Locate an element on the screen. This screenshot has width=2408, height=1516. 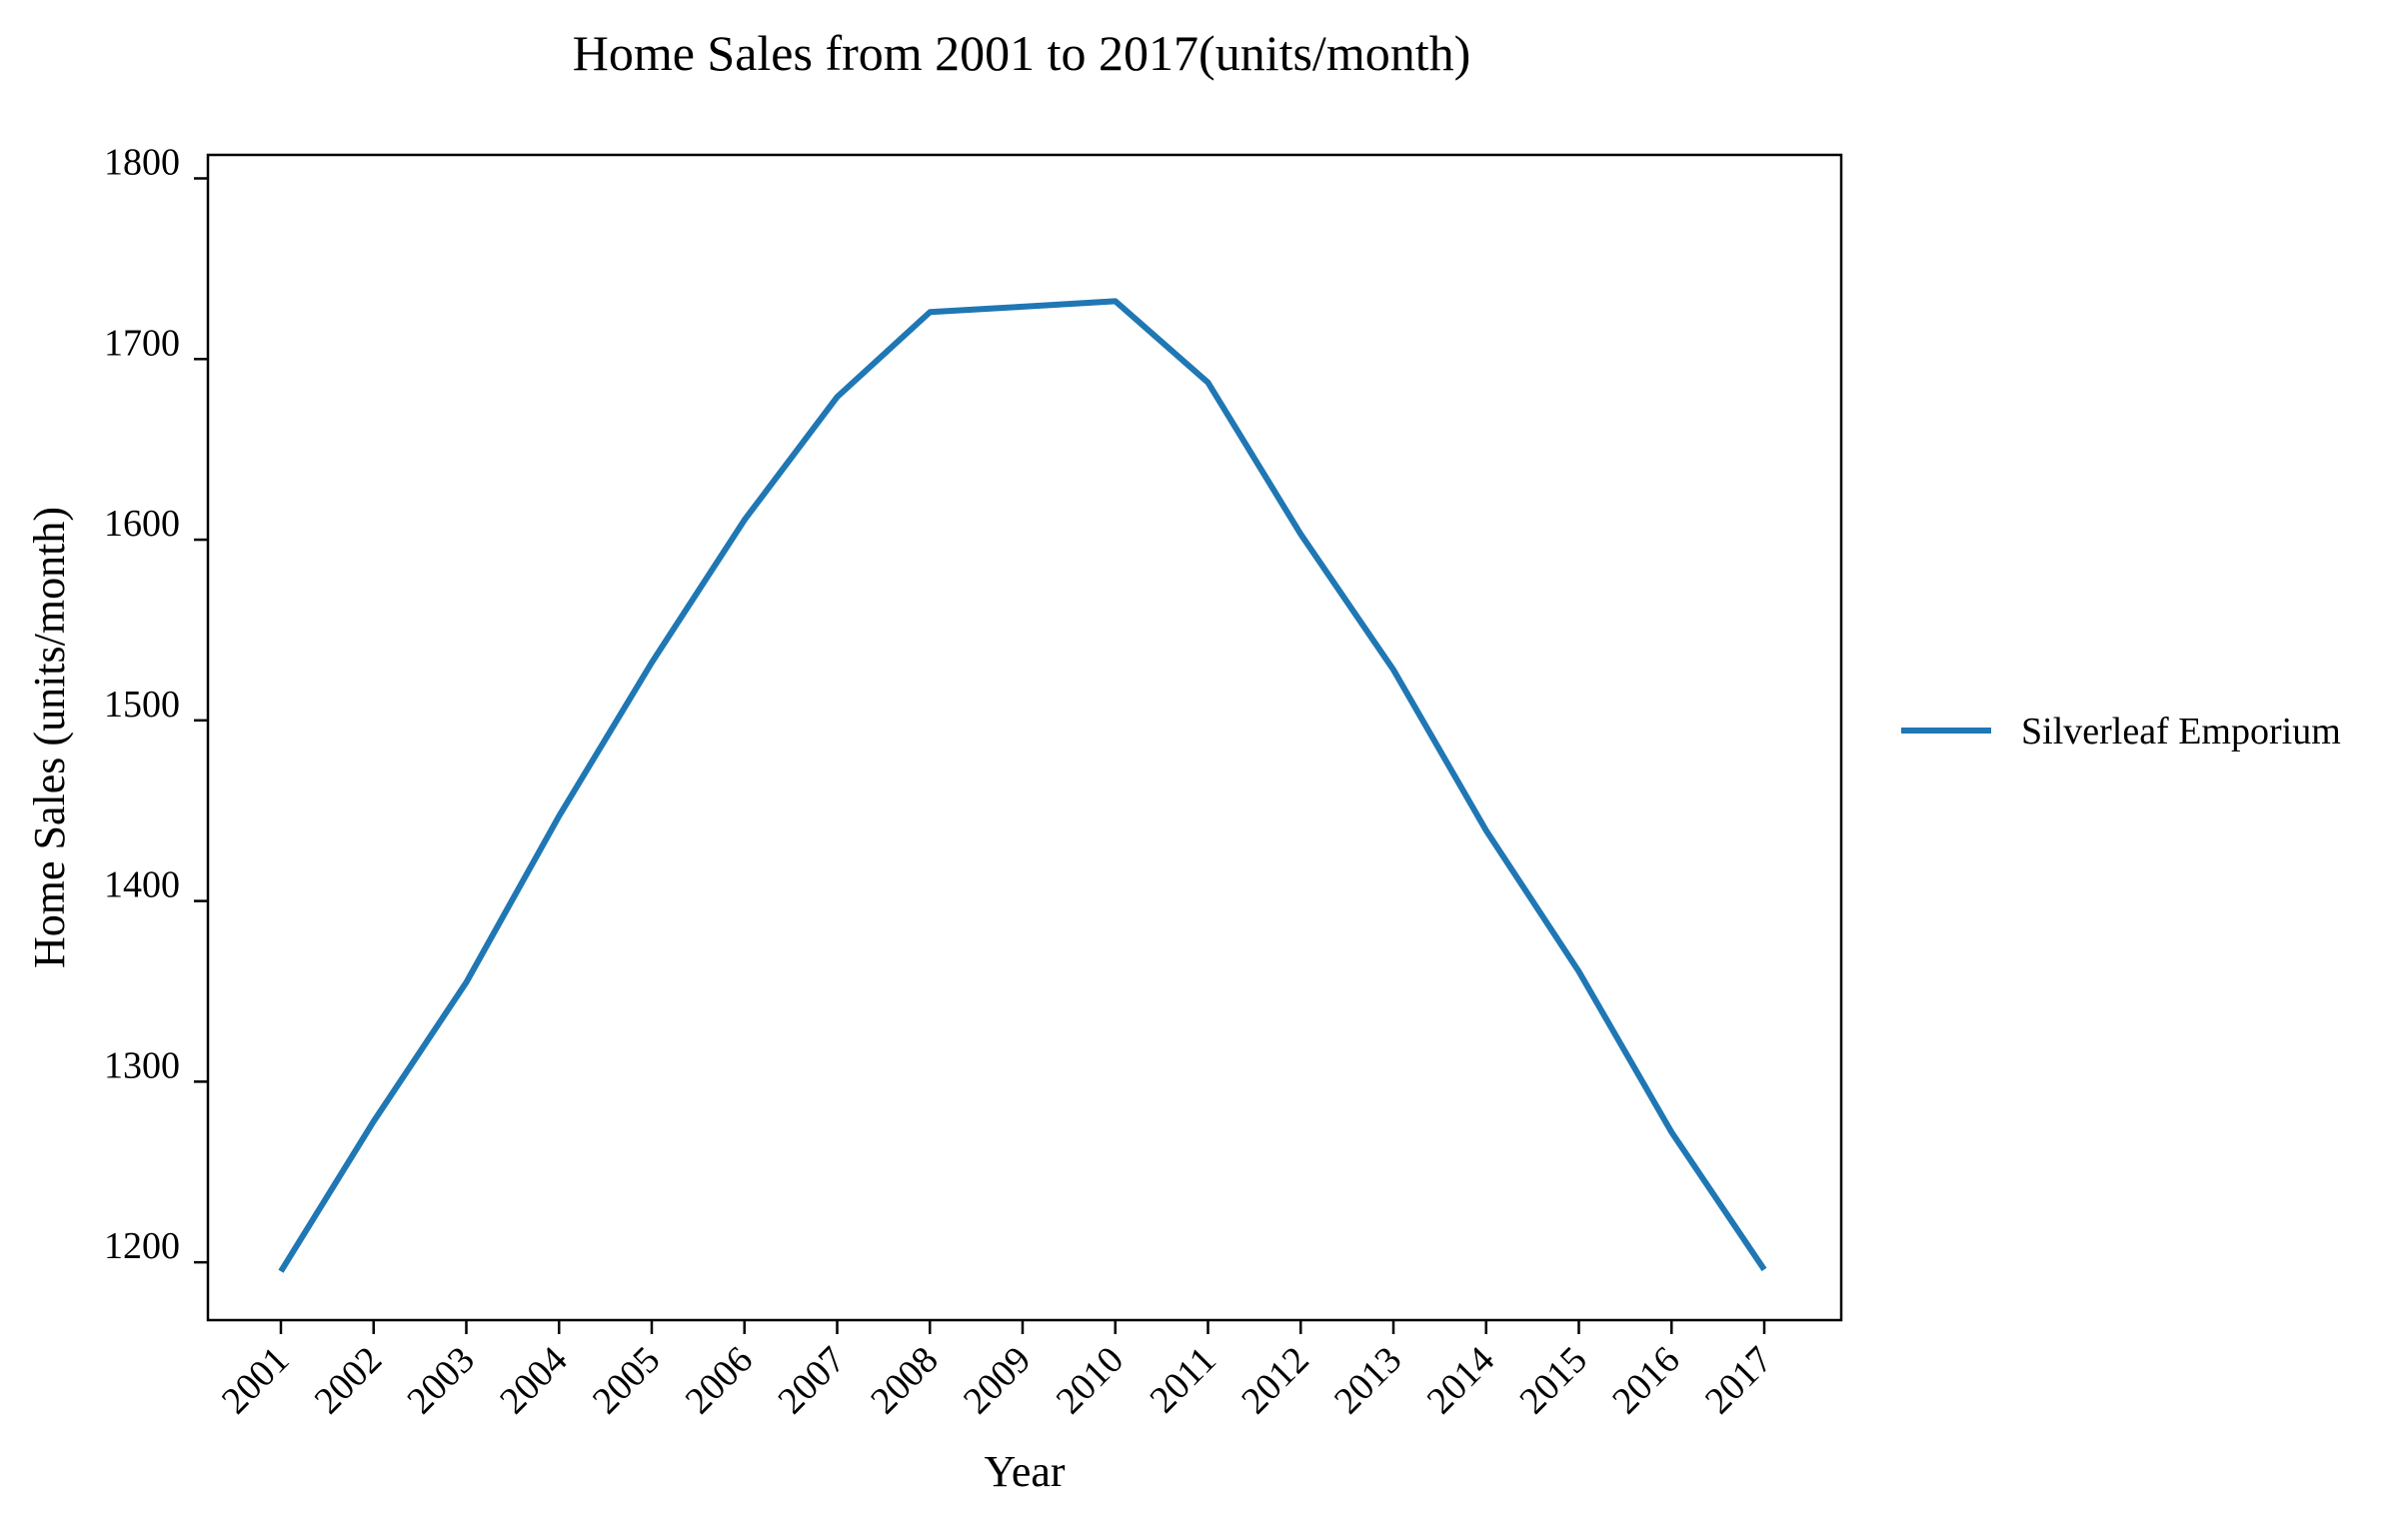
x-tick-label: 2012 is located at coordinates (1274, 1380).